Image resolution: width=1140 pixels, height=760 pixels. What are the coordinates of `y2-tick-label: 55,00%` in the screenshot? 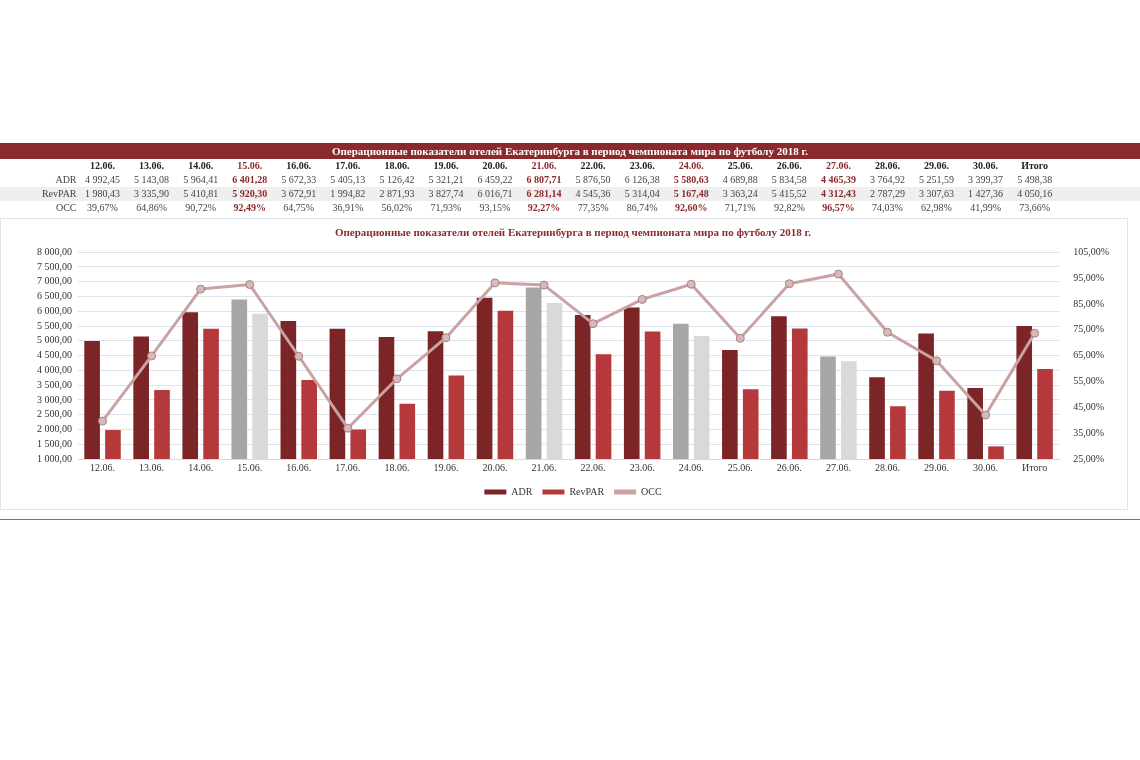 It's located at (1089, 381).